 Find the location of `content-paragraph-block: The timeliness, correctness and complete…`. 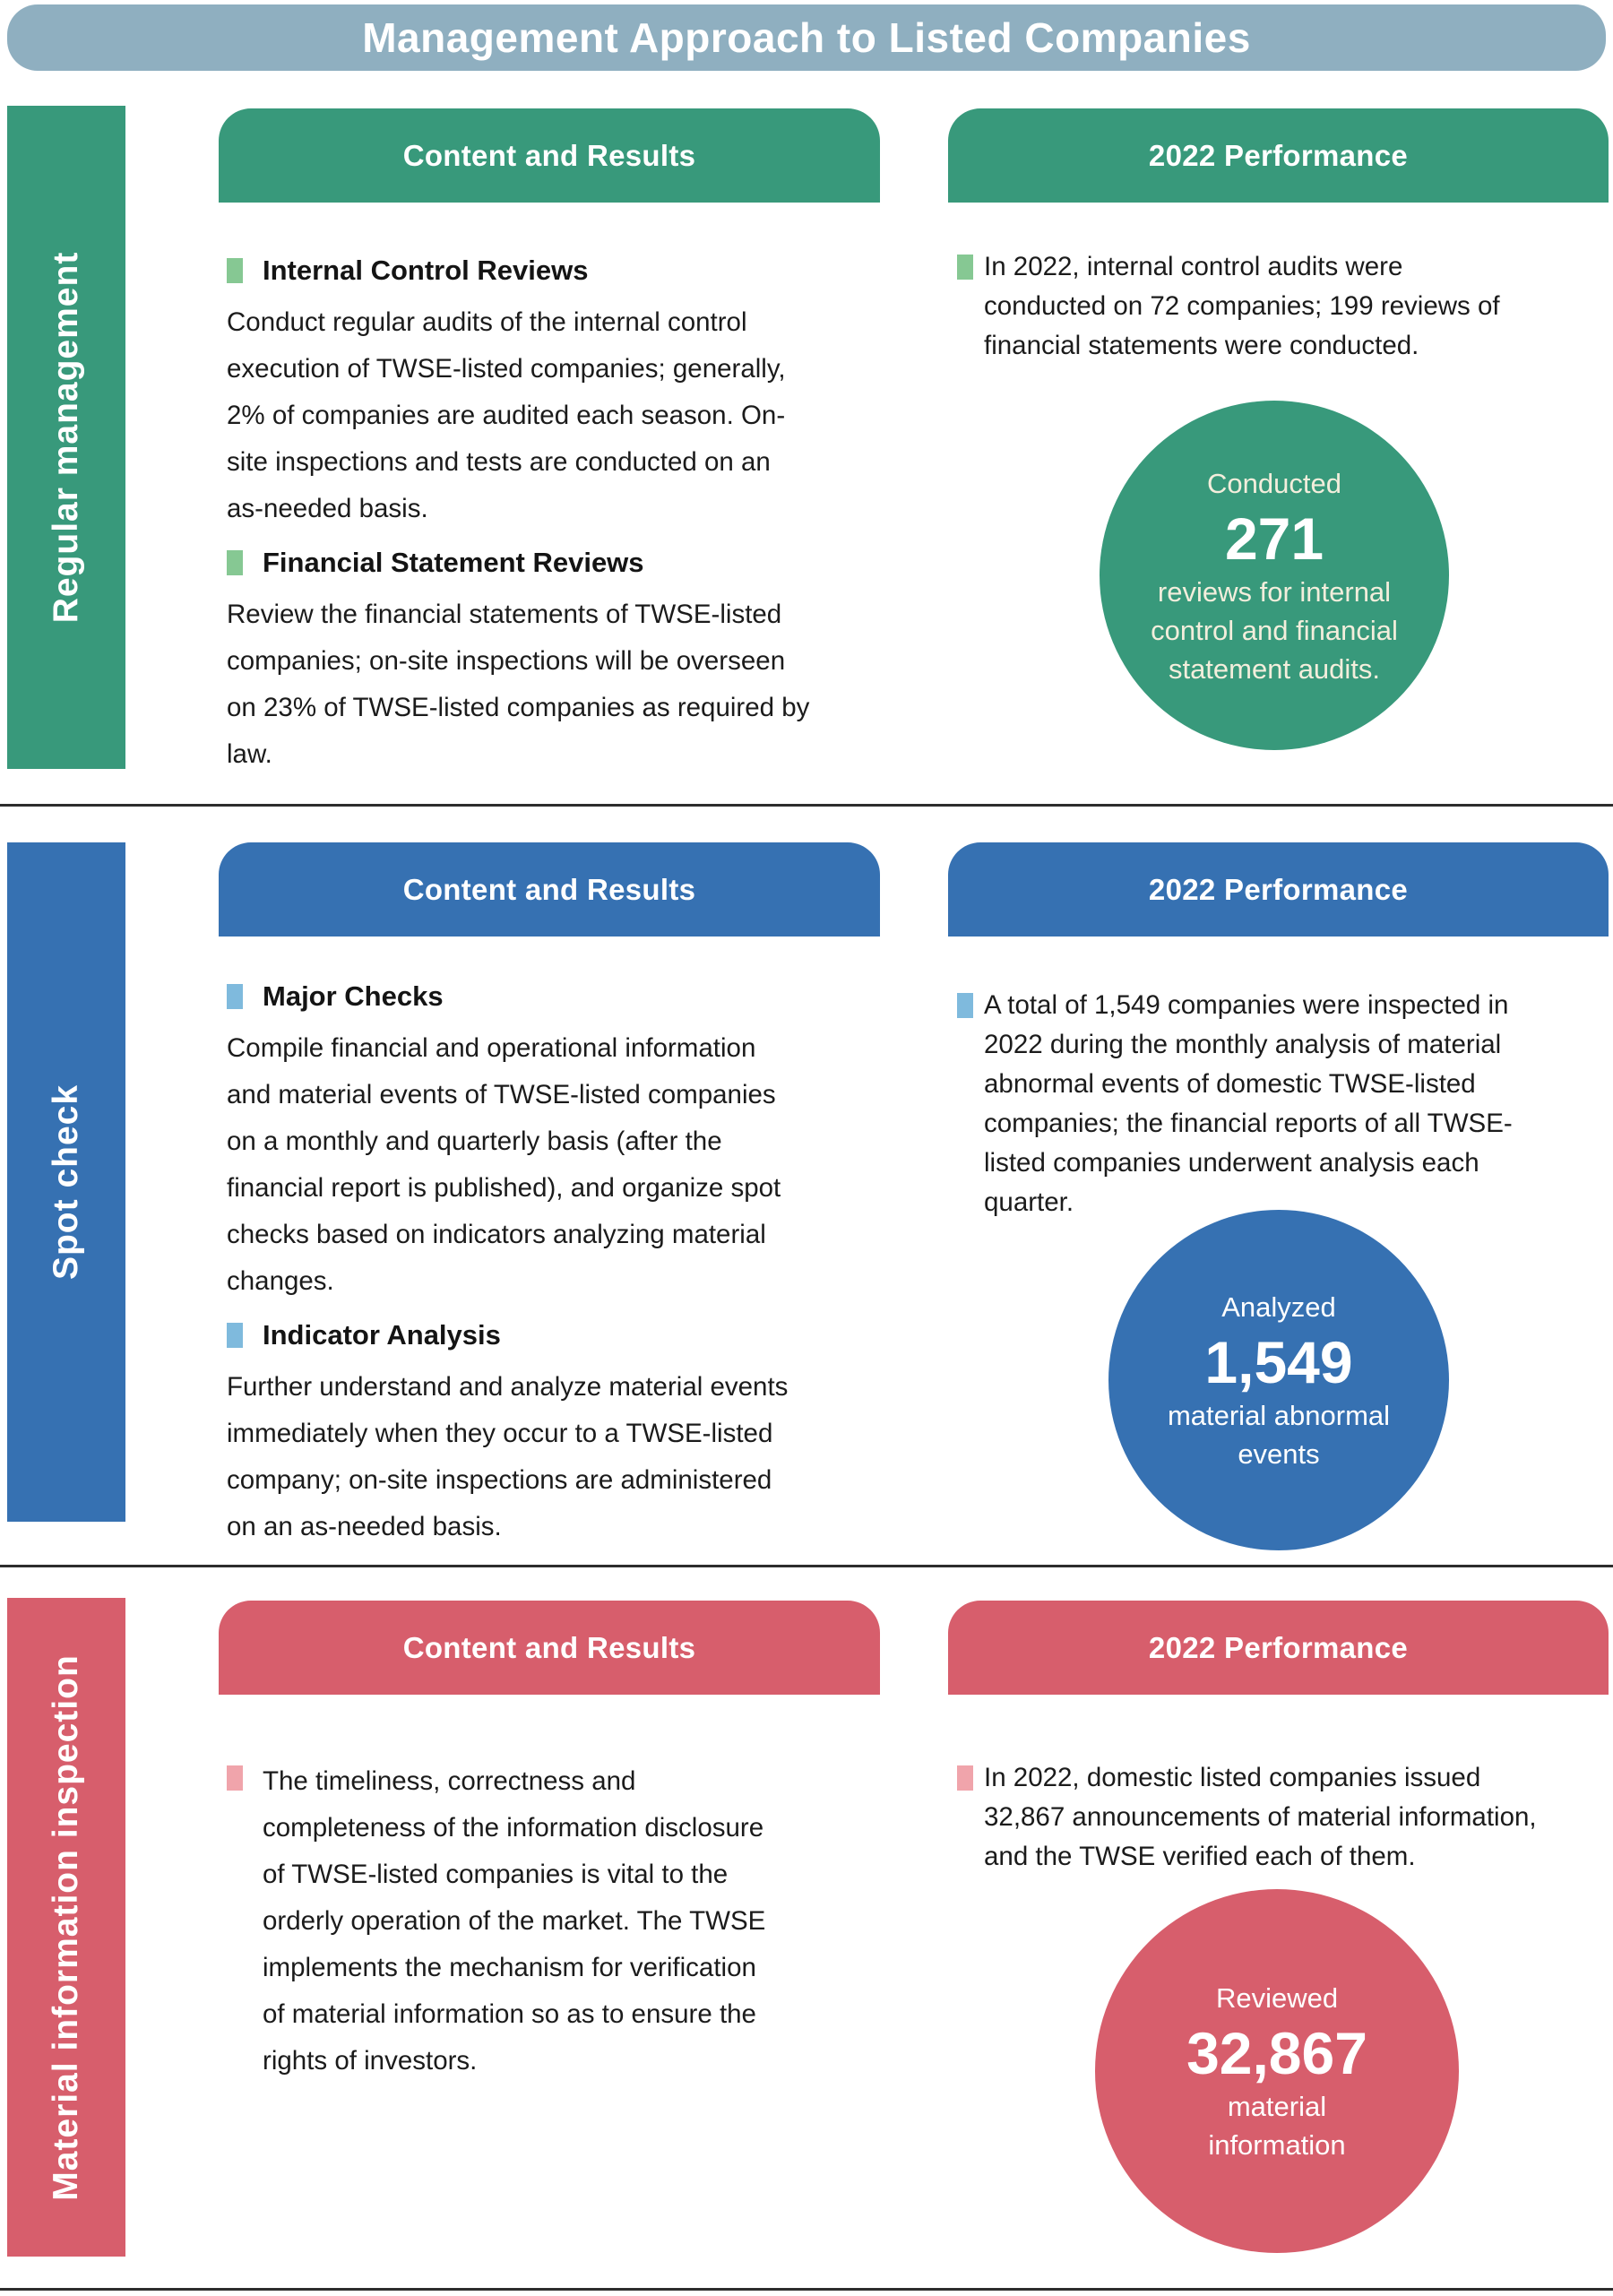

content-paragraph-block: The timeliness, correctness and complete… is located at coordinates (547, 1921).